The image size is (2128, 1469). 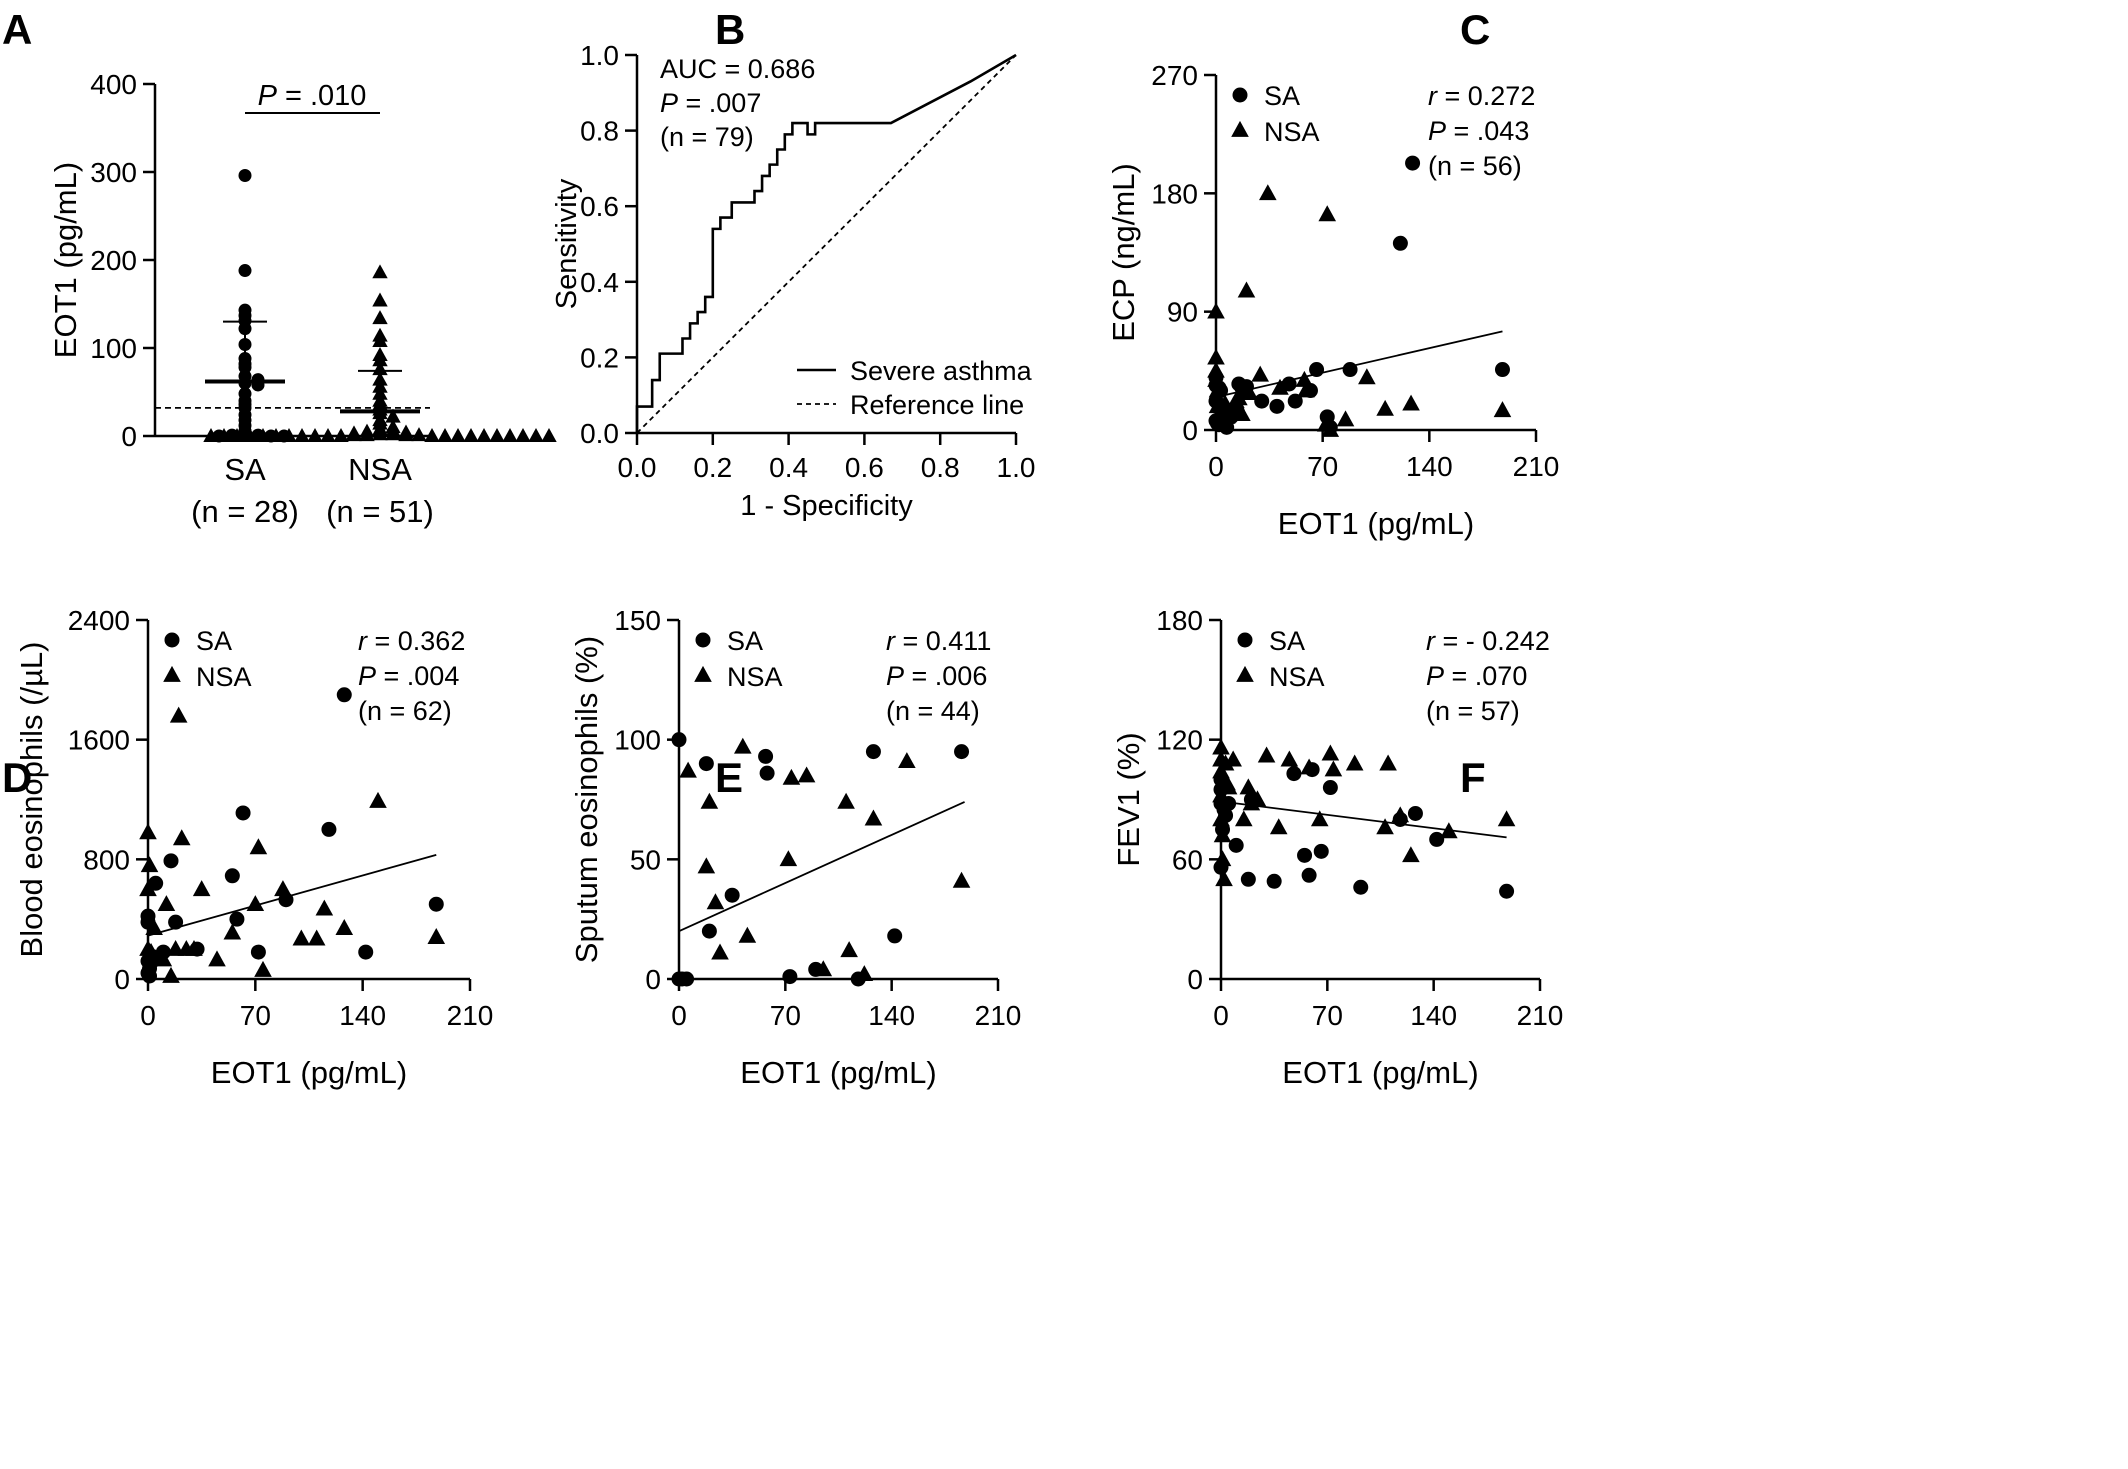 I want to click on a-y-tick-label: 300, so click(x=113, y=172).